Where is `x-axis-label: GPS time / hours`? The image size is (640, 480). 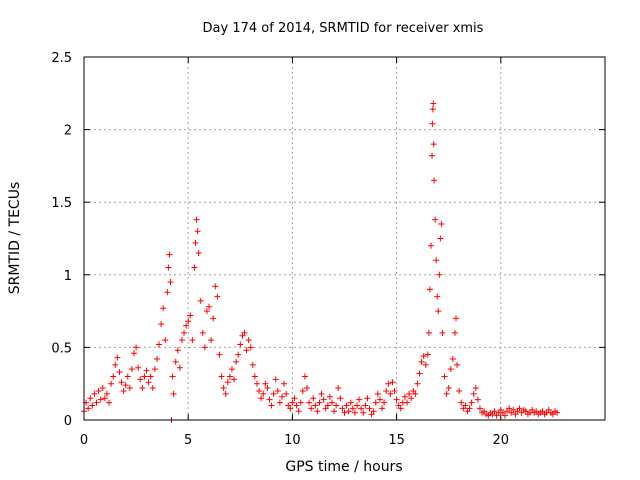 x-axis-label: GPS time / hours is located at coordinates (343, 467).